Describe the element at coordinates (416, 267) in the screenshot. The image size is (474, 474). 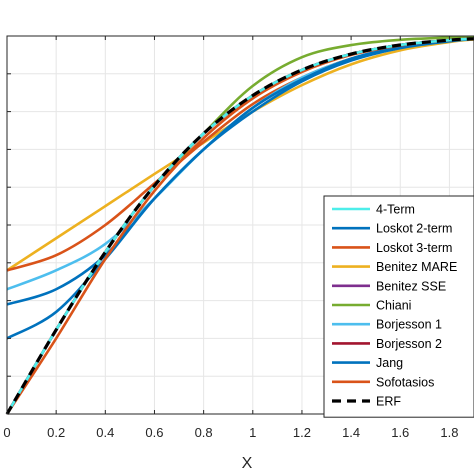
I see `legend-label-benitez-mare: Benitez MARE` at that location.